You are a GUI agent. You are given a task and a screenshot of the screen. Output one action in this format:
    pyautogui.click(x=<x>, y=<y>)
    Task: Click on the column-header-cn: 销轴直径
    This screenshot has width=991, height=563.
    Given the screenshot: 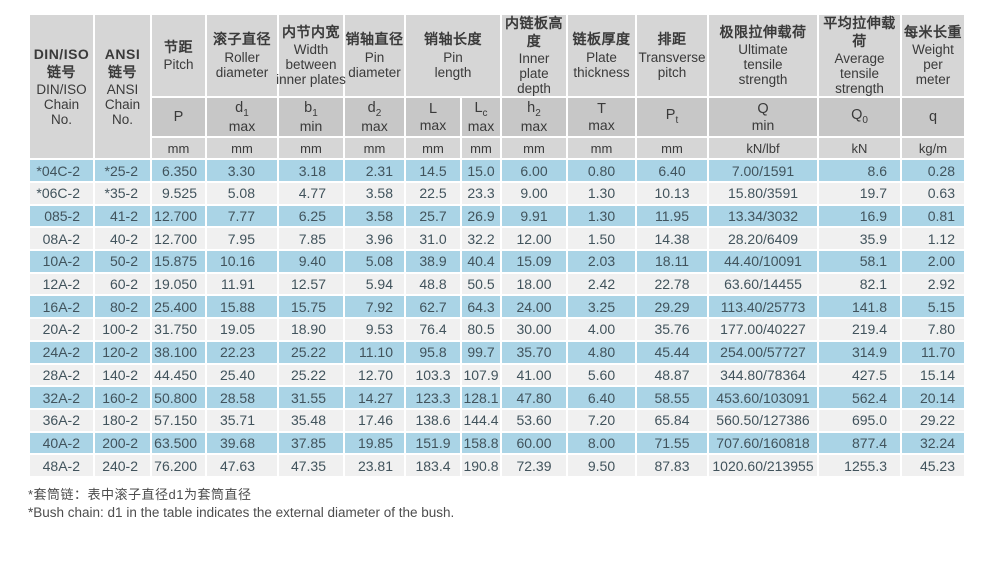 What is the action you would take?
    pyautogui.click(x=374, y=39)
    